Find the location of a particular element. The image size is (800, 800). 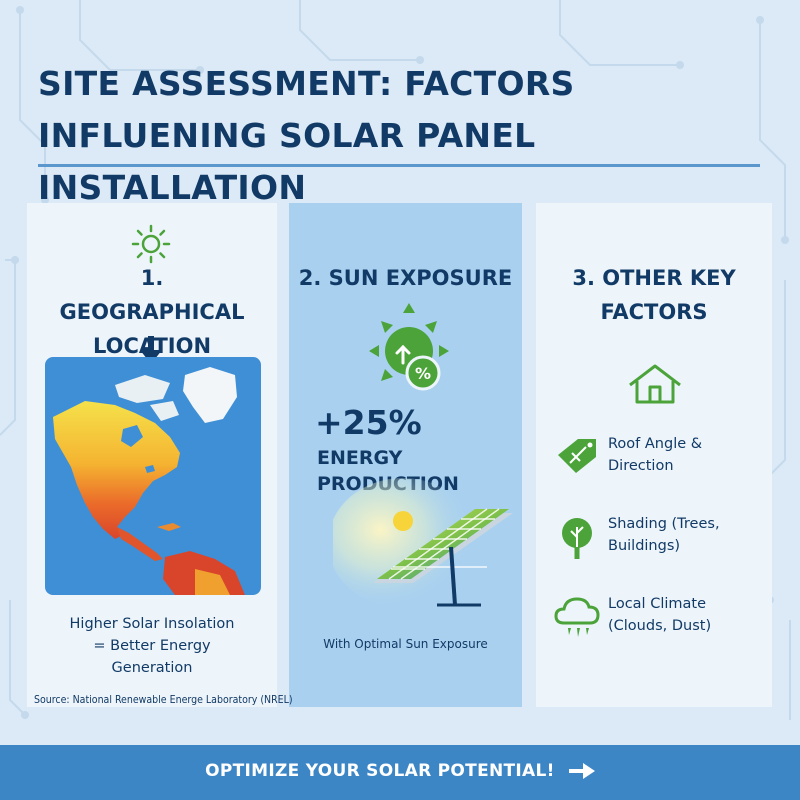

factor-shading: Shading (Trees, Buildings) is located at coordinates (657, 539).